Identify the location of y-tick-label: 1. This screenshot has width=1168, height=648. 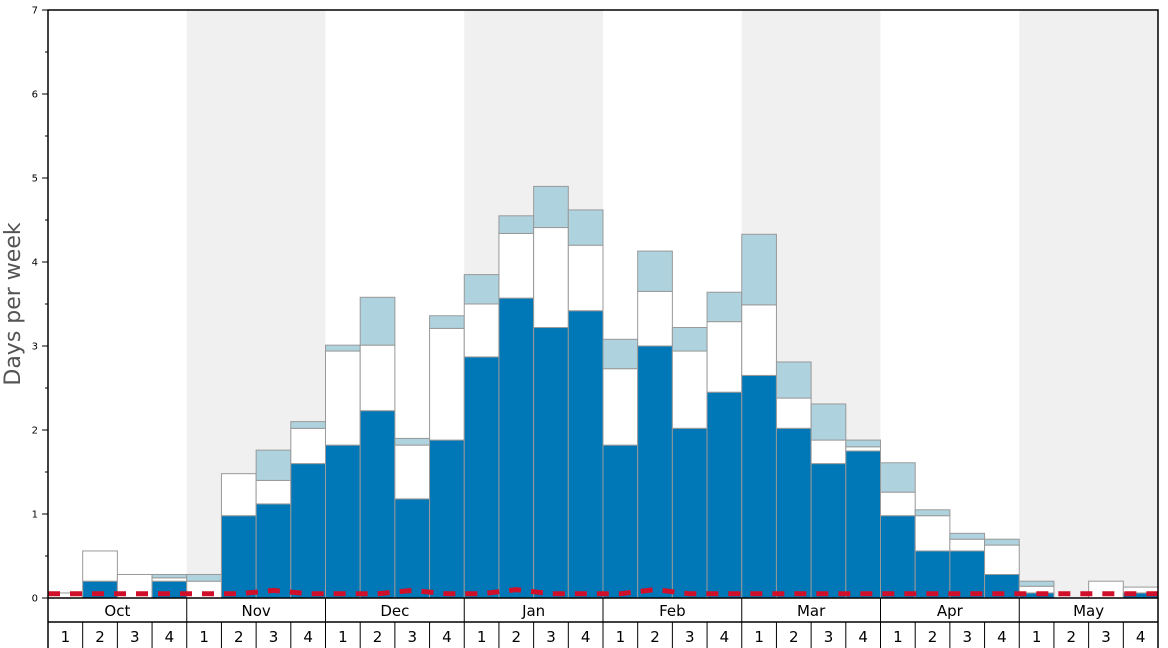
(35, 515).